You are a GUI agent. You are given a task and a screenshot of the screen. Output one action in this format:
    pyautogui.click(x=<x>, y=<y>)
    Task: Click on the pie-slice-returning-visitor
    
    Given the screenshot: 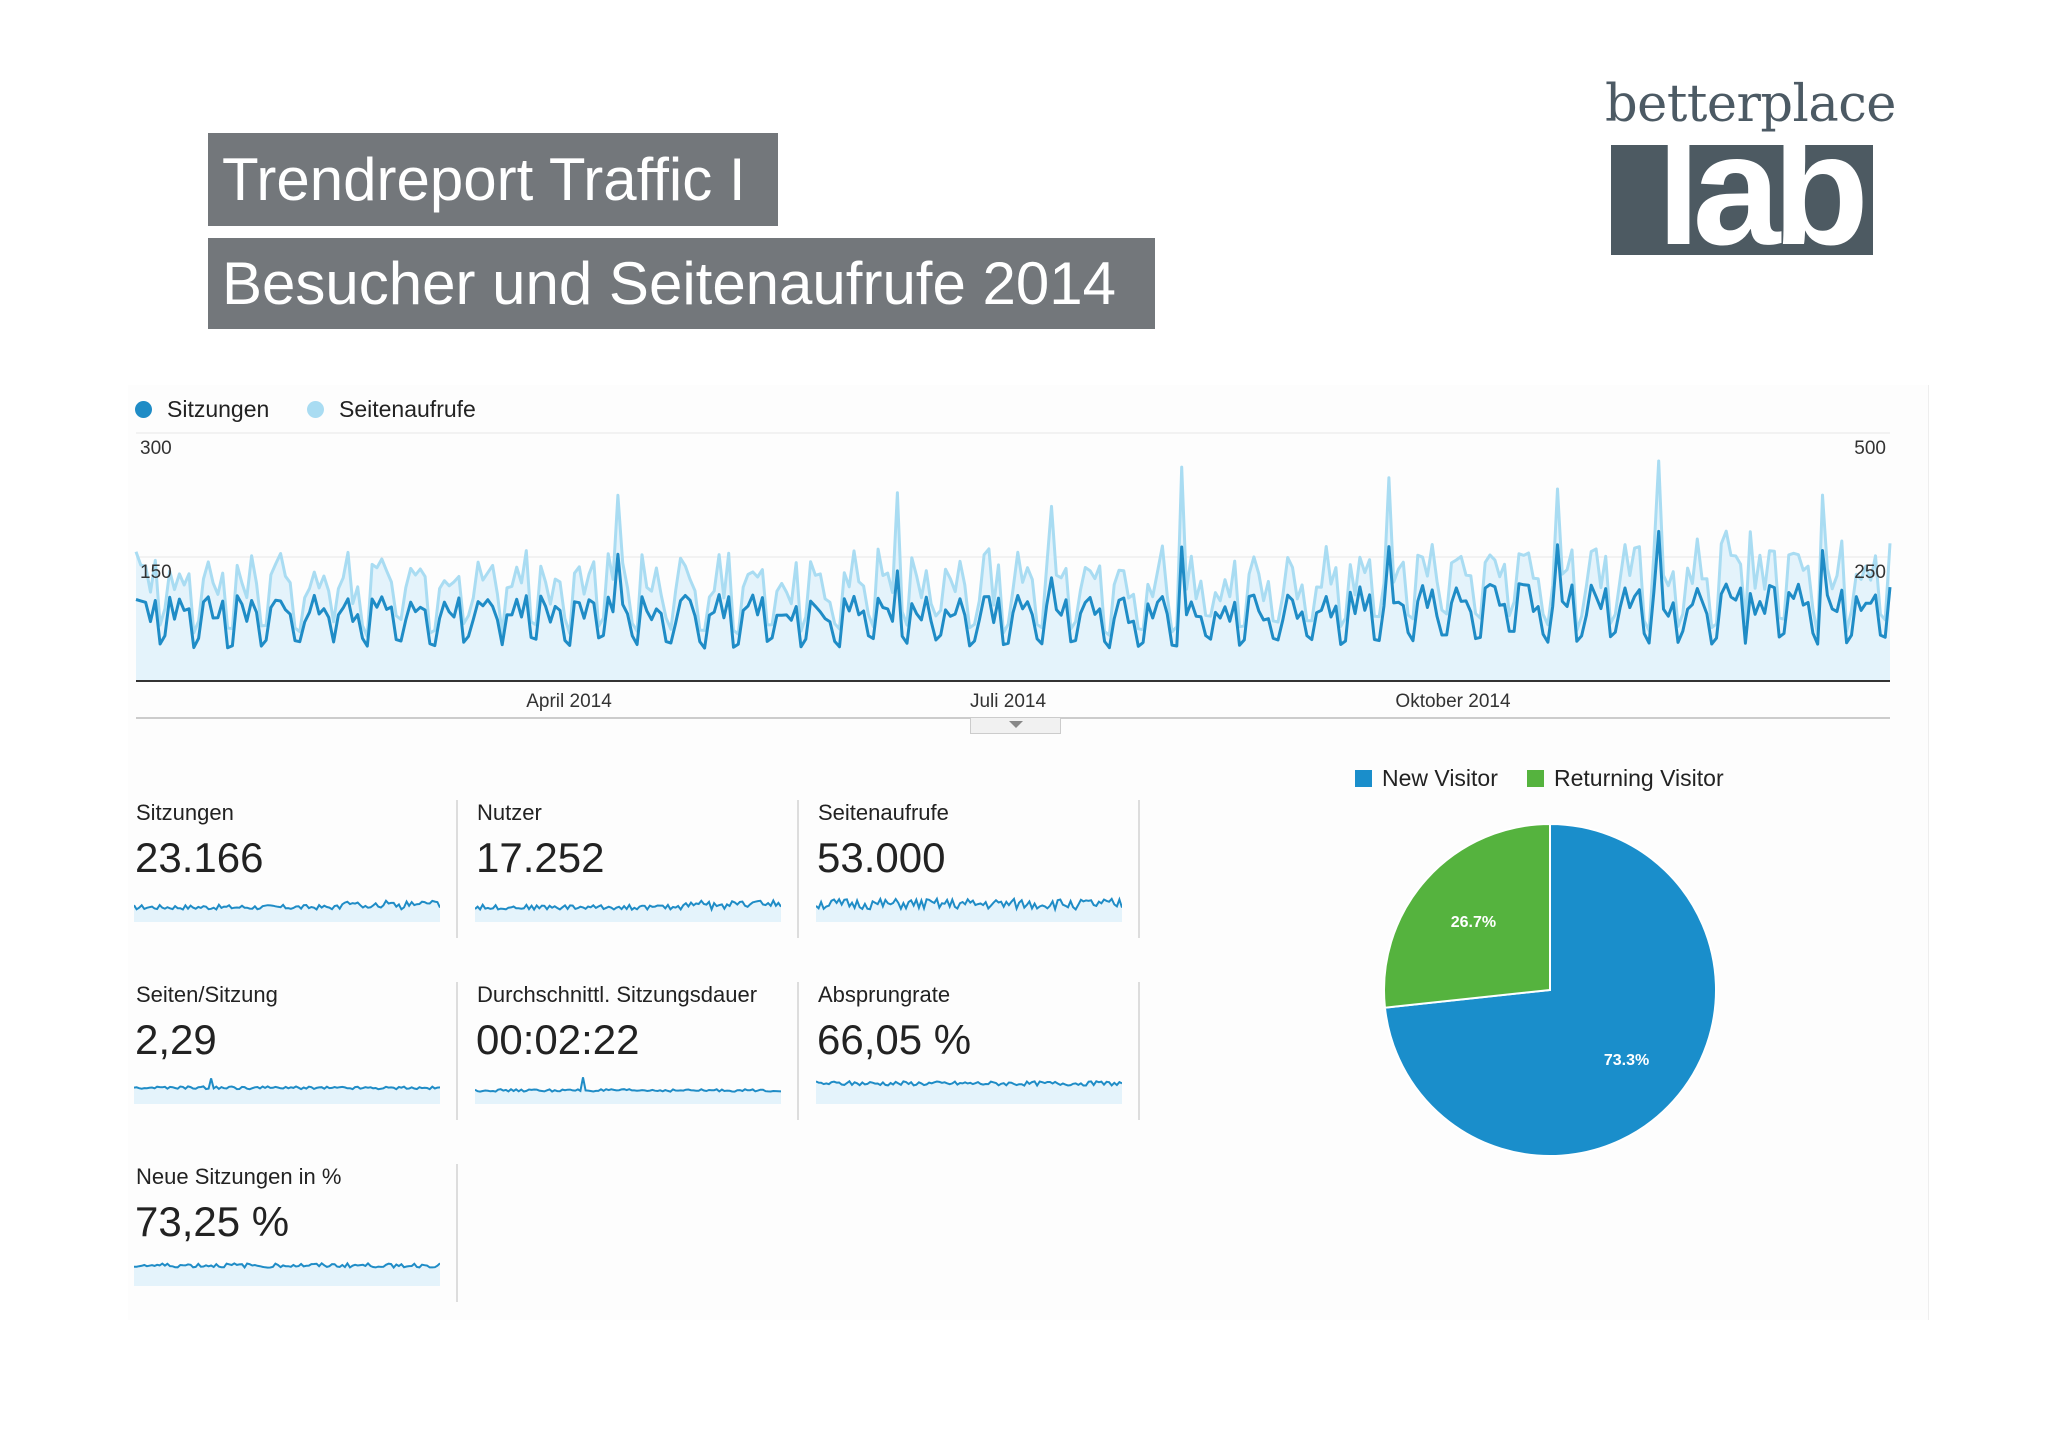 What is the action you would take?
    pyautogui.click(x=1467, y=915)
    